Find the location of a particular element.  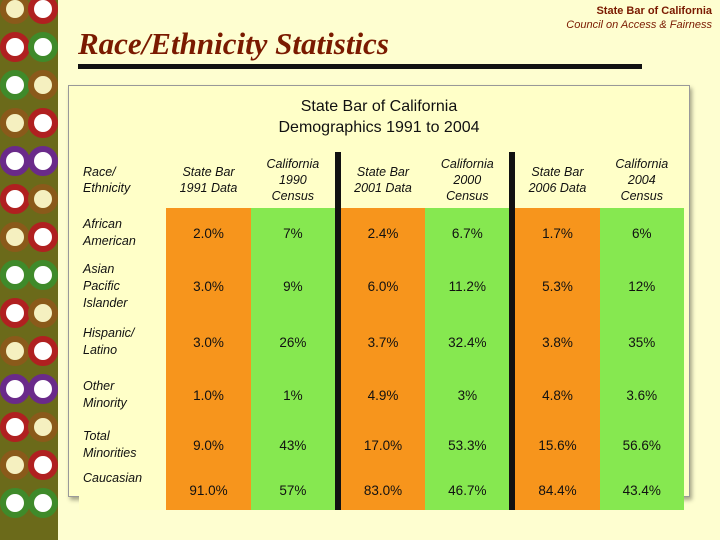

column-header: State Bar 1991 Data is located at coordinates (208, 180).